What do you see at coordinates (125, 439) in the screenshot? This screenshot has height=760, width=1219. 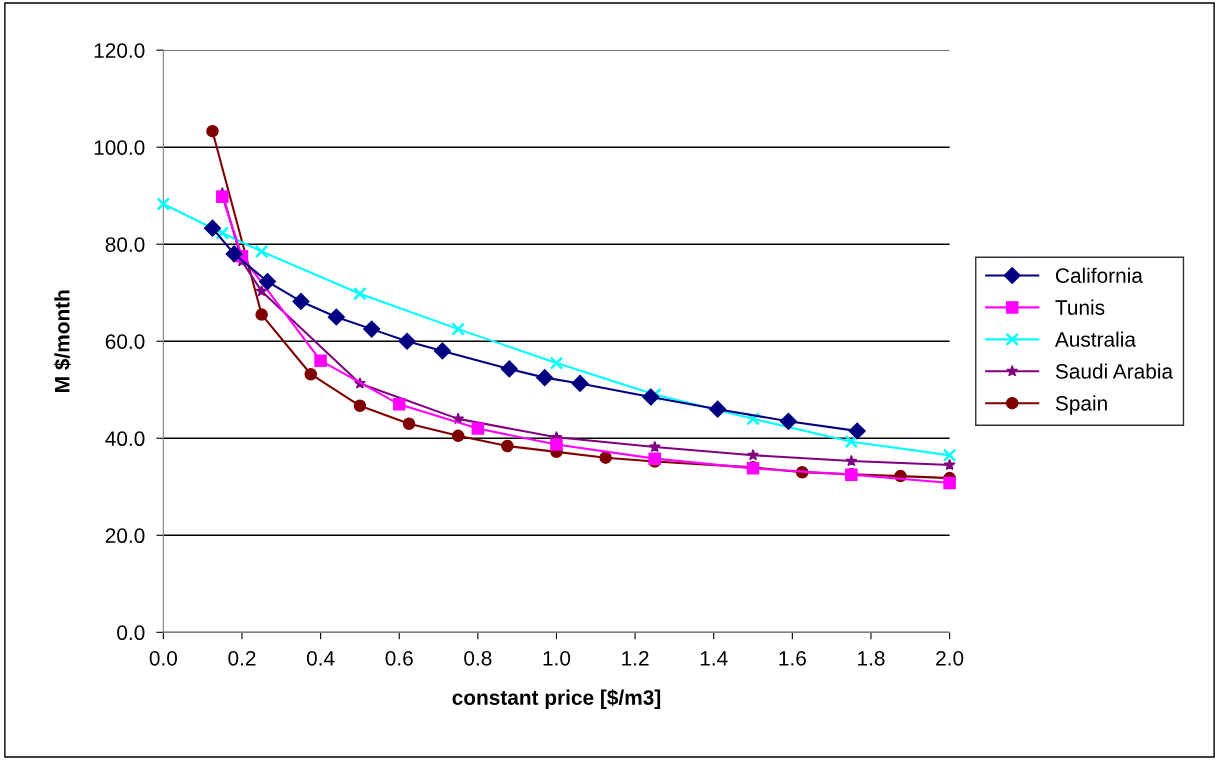 I see `y-tick-label: 40.0` at bounding box center [125, 439].